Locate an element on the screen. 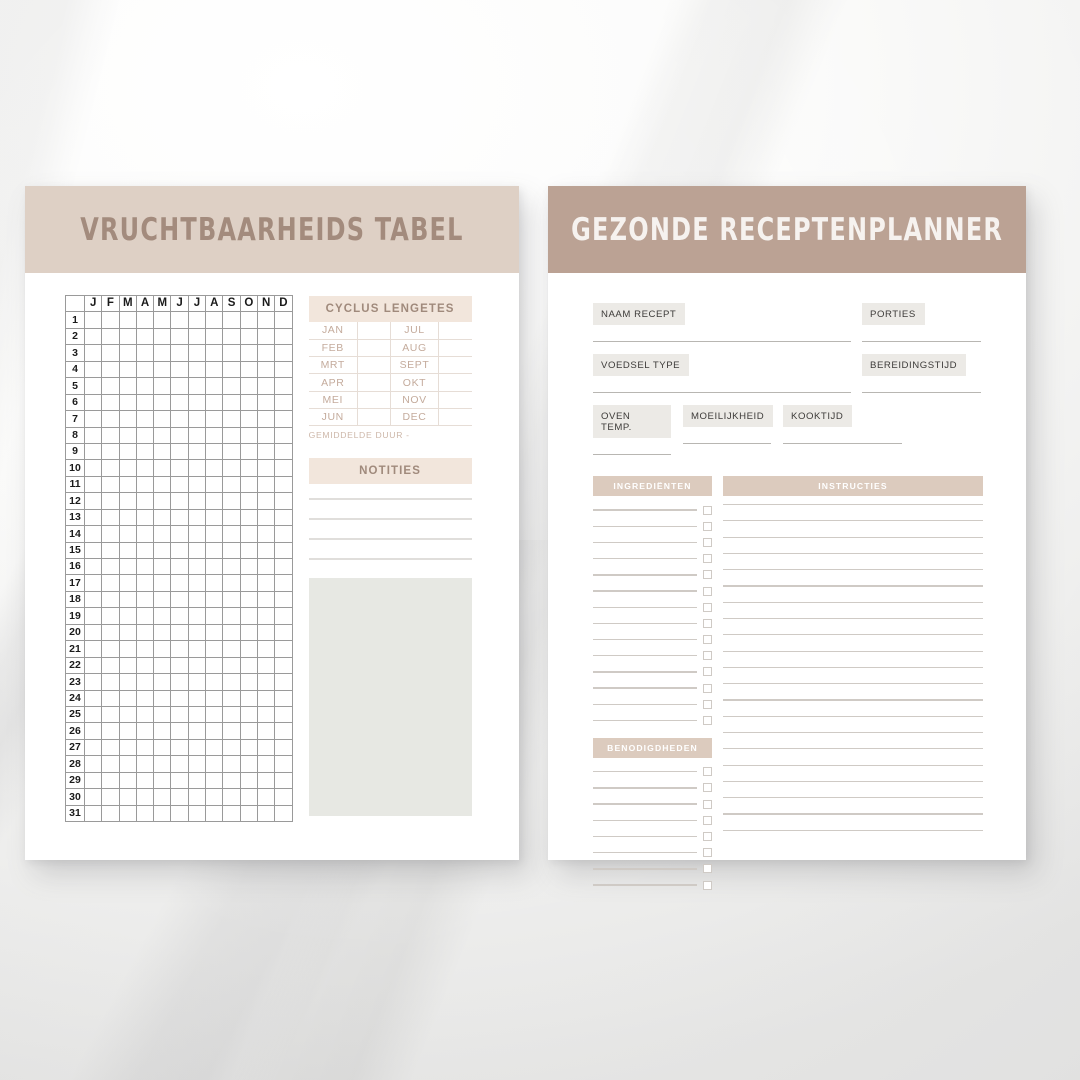 The width and height of the screenshot is (1080, 1080). cycle-value-cell is located at coordinates (374, 382).